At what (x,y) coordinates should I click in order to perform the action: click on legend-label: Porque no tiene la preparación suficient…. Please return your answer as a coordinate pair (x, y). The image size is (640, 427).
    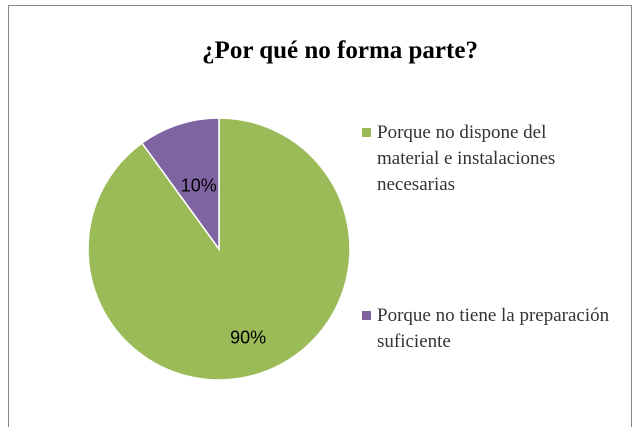
    Looking at the image, I should click on (493, 328).